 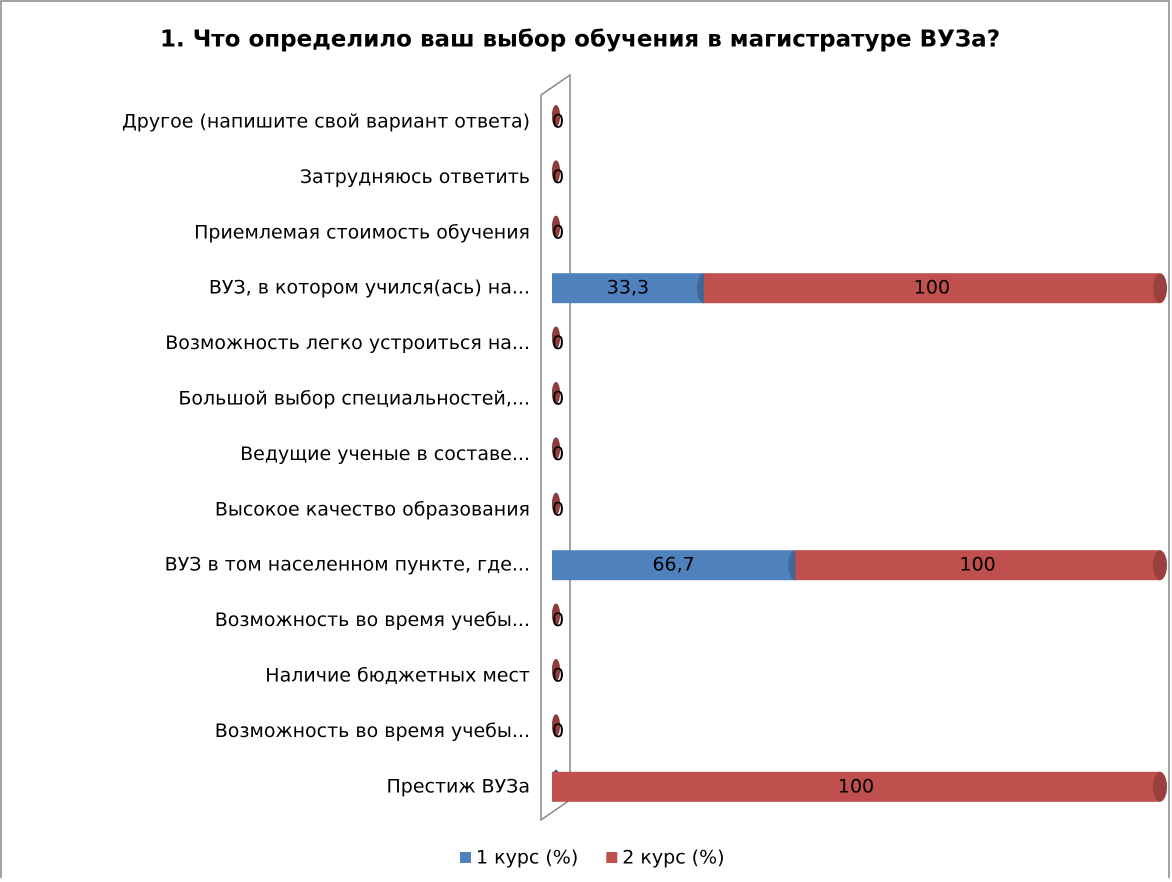 What do you see at coordinates (673, 858) in the screenshot?
I see `legend-label: 2 курс (%)` at bounding box center [673, 858].